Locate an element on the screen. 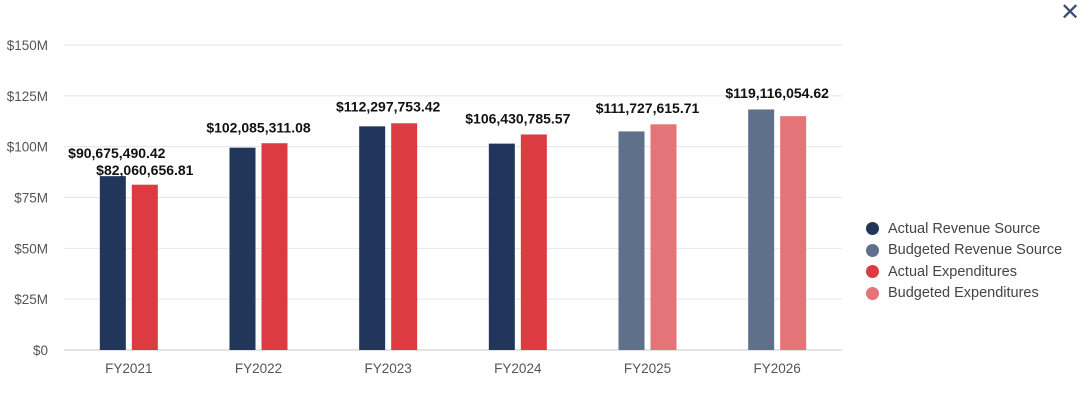 The image size is (1091, 420). x-tick-label: FY2025 is located at coordinates (647, 368).